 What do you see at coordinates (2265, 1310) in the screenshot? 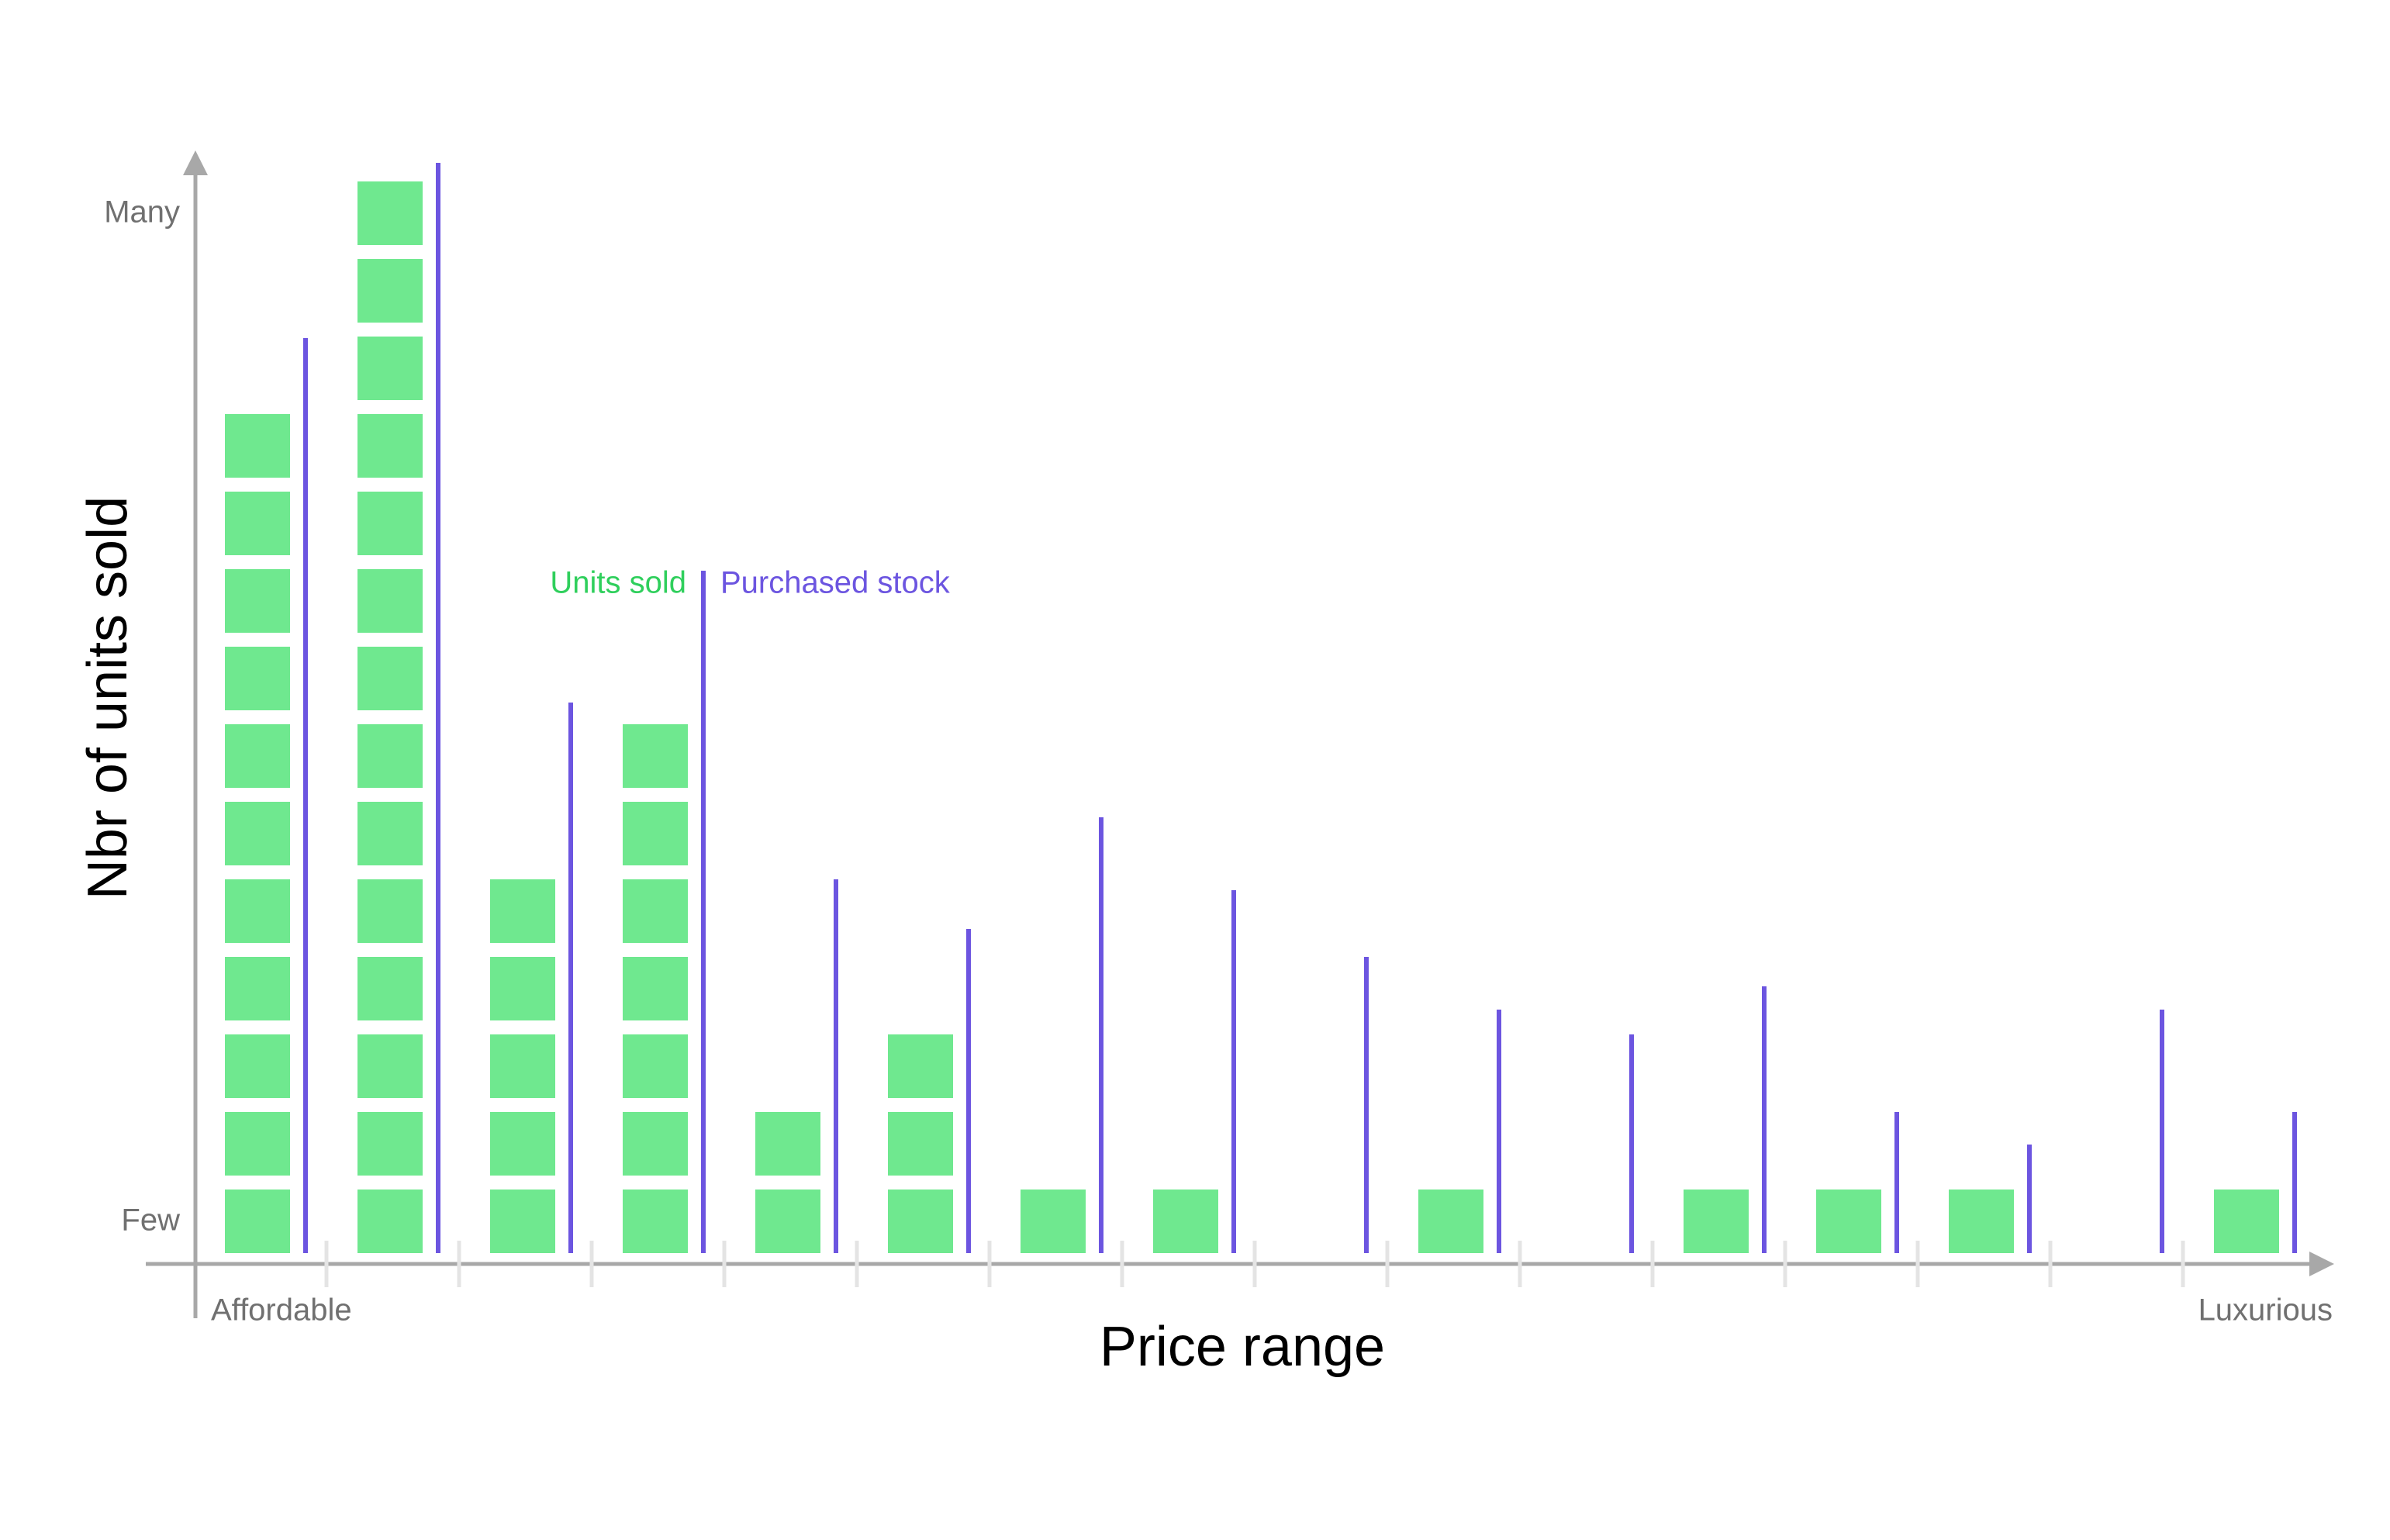
I see `x-tick-label: Luxurious` at bounding box center [2265, 1310].